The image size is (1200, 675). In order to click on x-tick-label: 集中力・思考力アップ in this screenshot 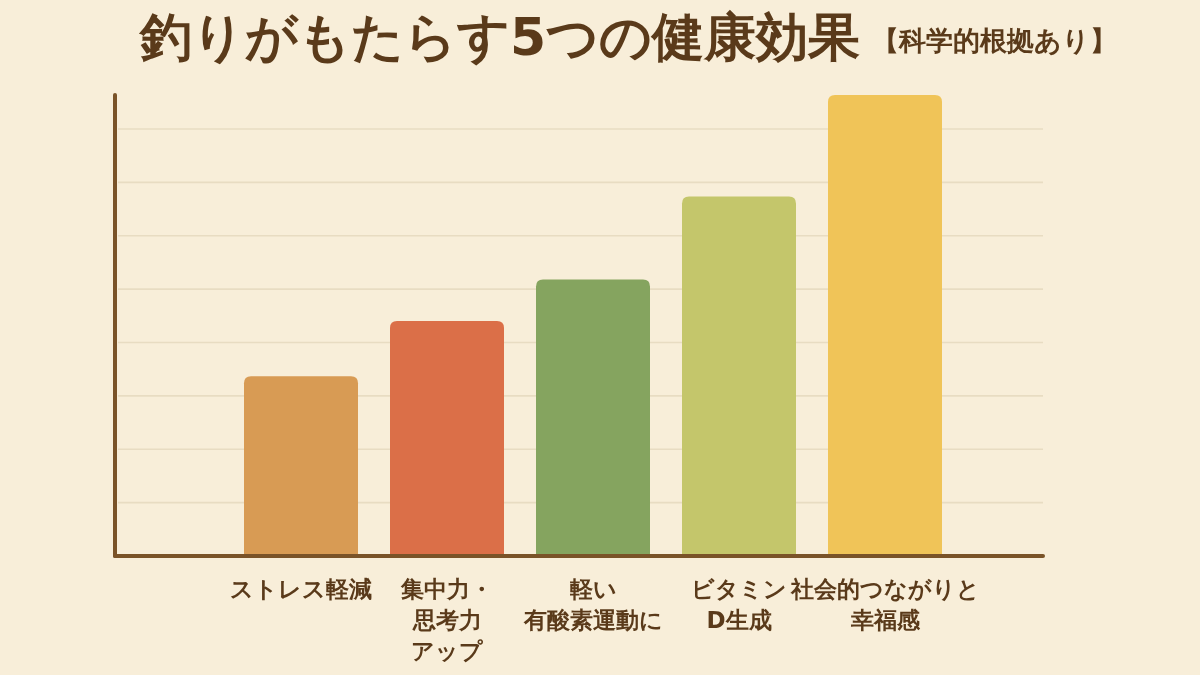, I will do `click(446, 620)`.